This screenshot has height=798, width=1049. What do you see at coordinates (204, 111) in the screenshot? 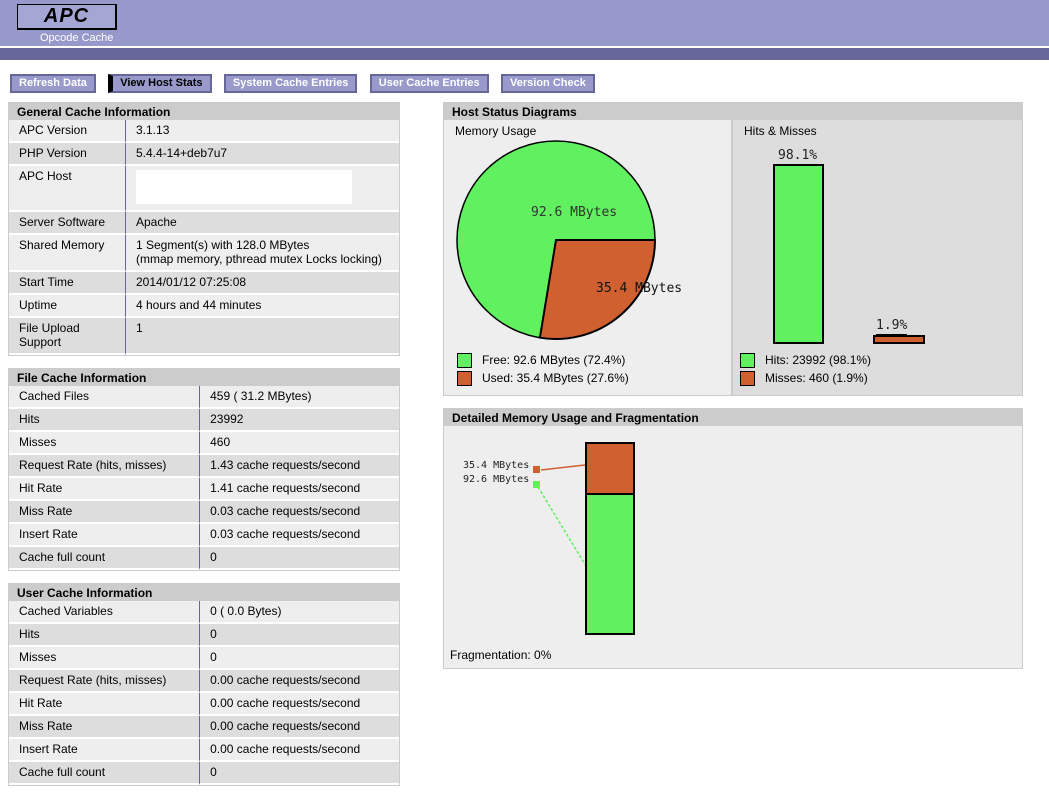
I see `general-cache-info-title: General Cache Information` at bounding box center [204, 111].